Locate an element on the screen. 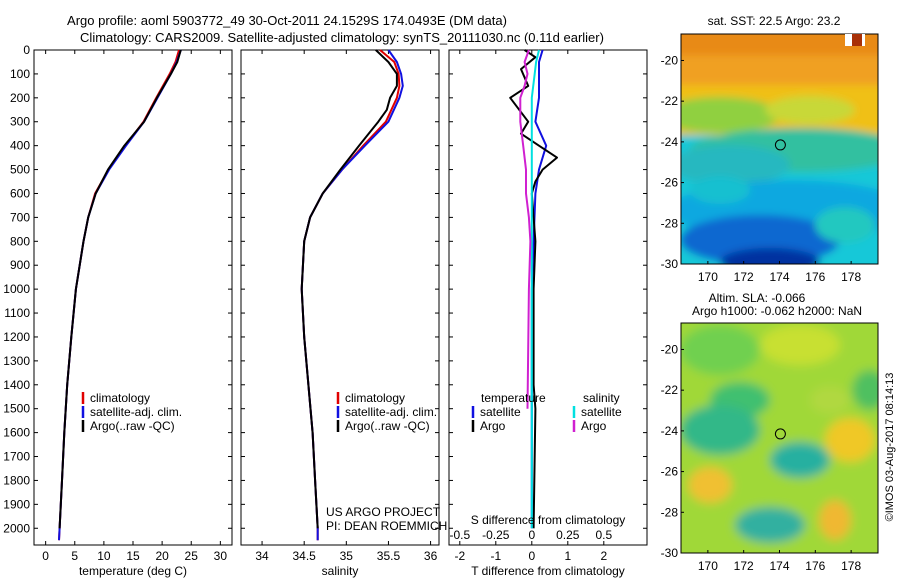 The height and width of the screenshot is (580, 900). y-tick-label: 1600 is located at coordinates (16, 433).